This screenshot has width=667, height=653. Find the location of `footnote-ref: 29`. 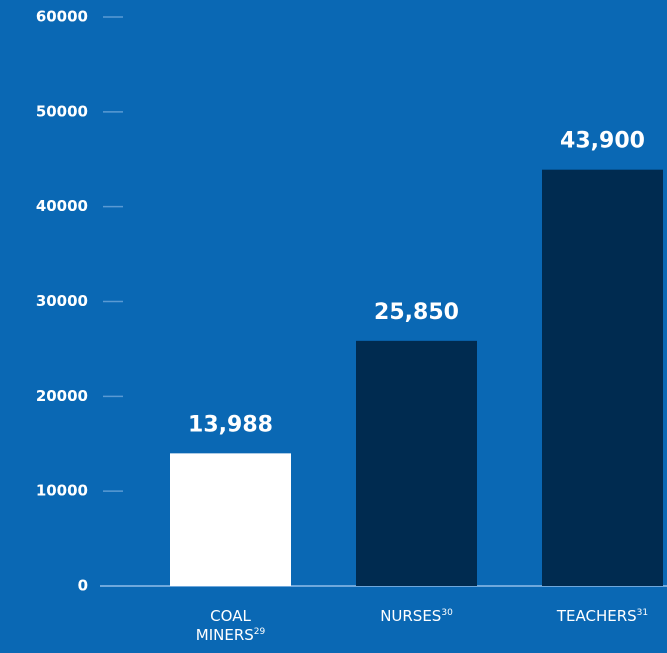

footnote-ref: 29 is located at coordinates (259, 632).